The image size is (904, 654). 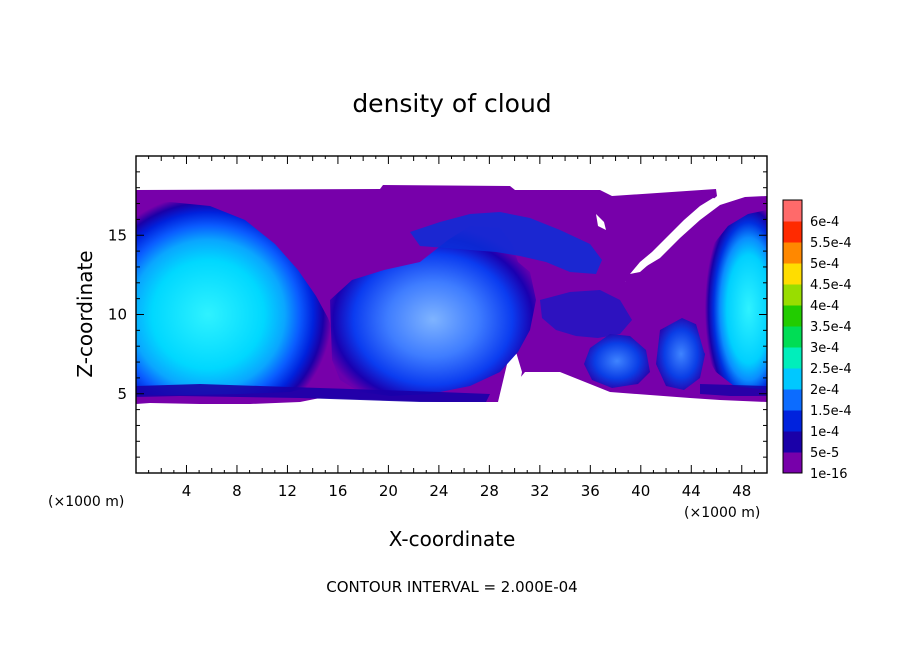 I want to click on colorbar-level-label: 2.5e-4, so click(x=831, y=369).